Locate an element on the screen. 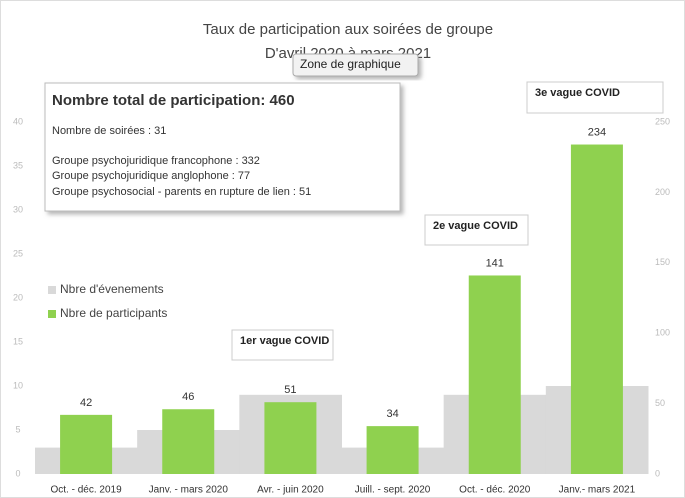 Image resolution: width=685 pixels, height=498 pixels. x-tick-label: Avr. - juin 2020 is located at coordinates (290, 490).